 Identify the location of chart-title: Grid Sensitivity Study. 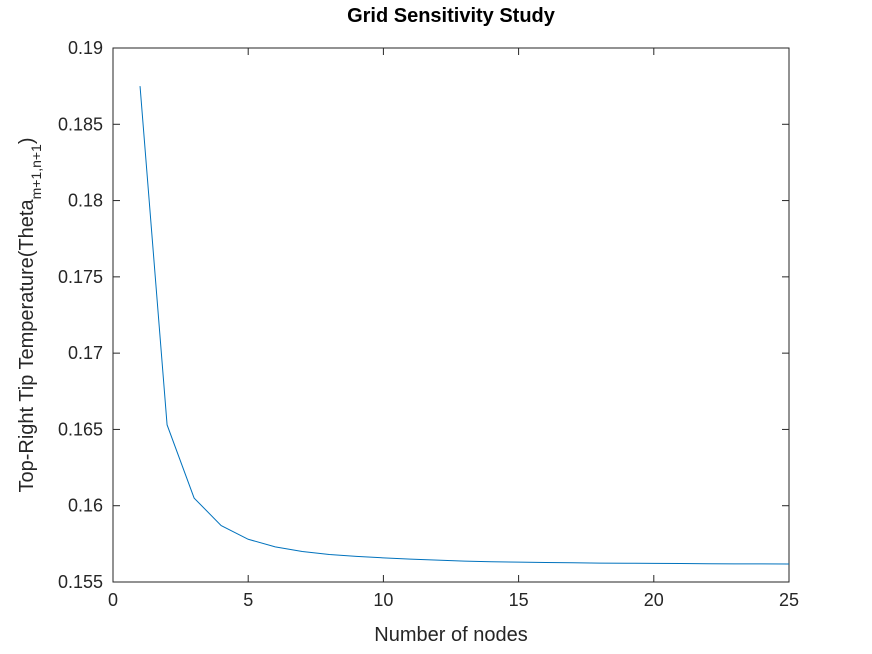
(451, 16).